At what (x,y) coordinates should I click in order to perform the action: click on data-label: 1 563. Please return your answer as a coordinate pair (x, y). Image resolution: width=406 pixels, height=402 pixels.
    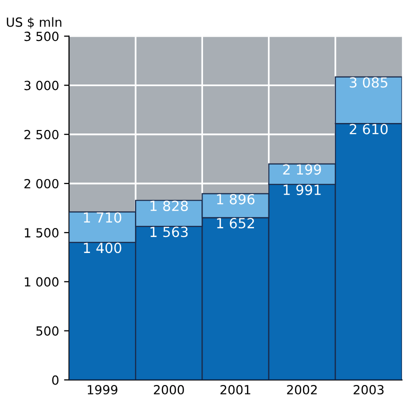
    Looking at the image, I should click on (169, 232).